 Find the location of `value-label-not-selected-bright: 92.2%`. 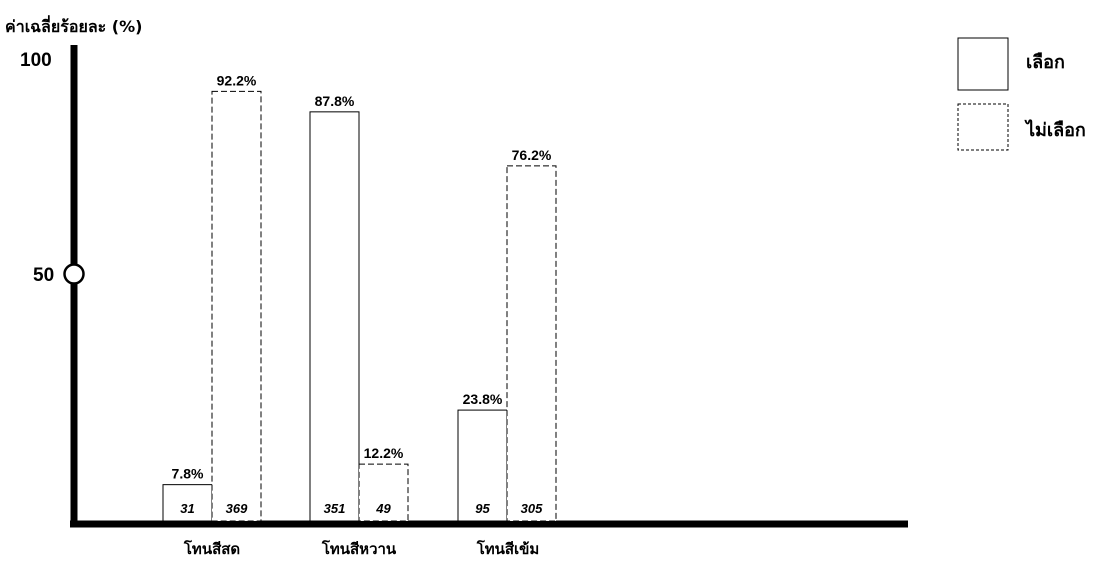

value-label-not-selected-bright: 92.2% is located at coordinates (237, 80).